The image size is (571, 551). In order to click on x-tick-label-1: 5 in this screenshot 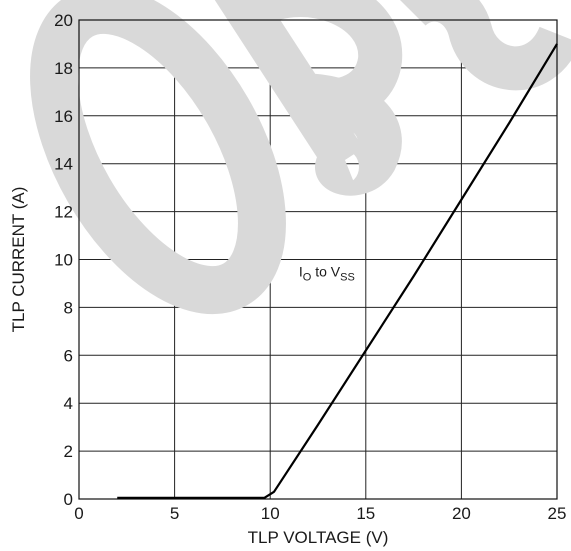, I will do `click(174, 513)`.